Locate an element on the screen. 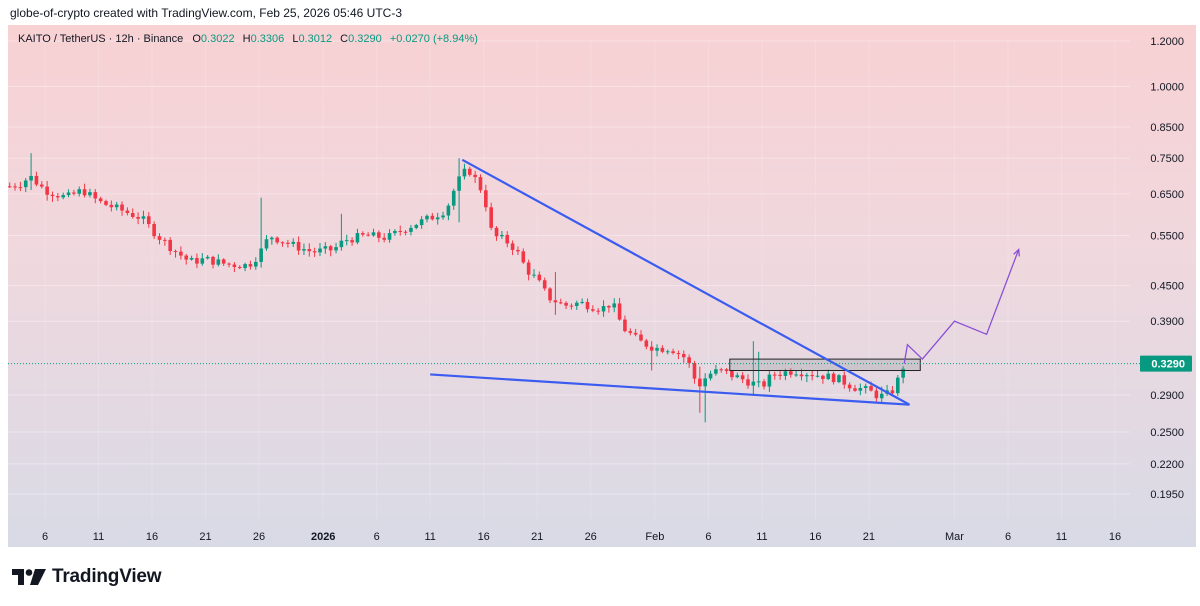 This screenshot has width=1200, height=606. resistance-zone-box is located at coordinates (825, 365).